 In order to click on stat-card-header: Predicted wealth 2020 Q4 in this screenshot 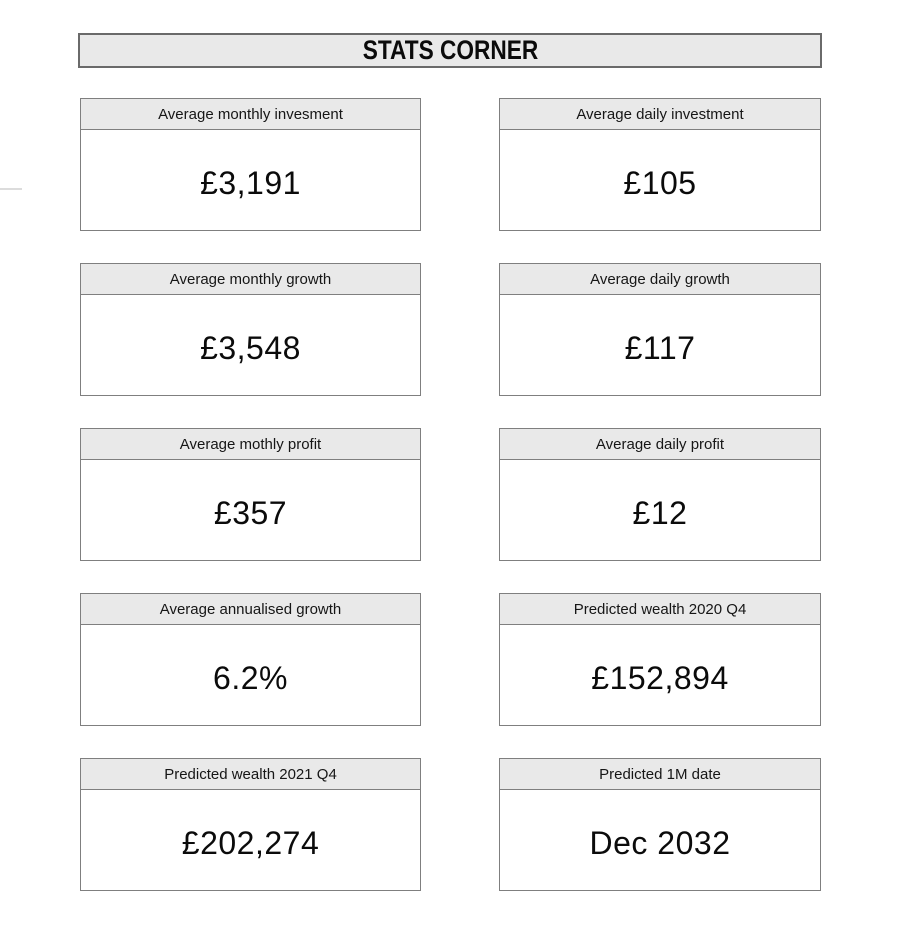, I will do `click(660, 609)`.